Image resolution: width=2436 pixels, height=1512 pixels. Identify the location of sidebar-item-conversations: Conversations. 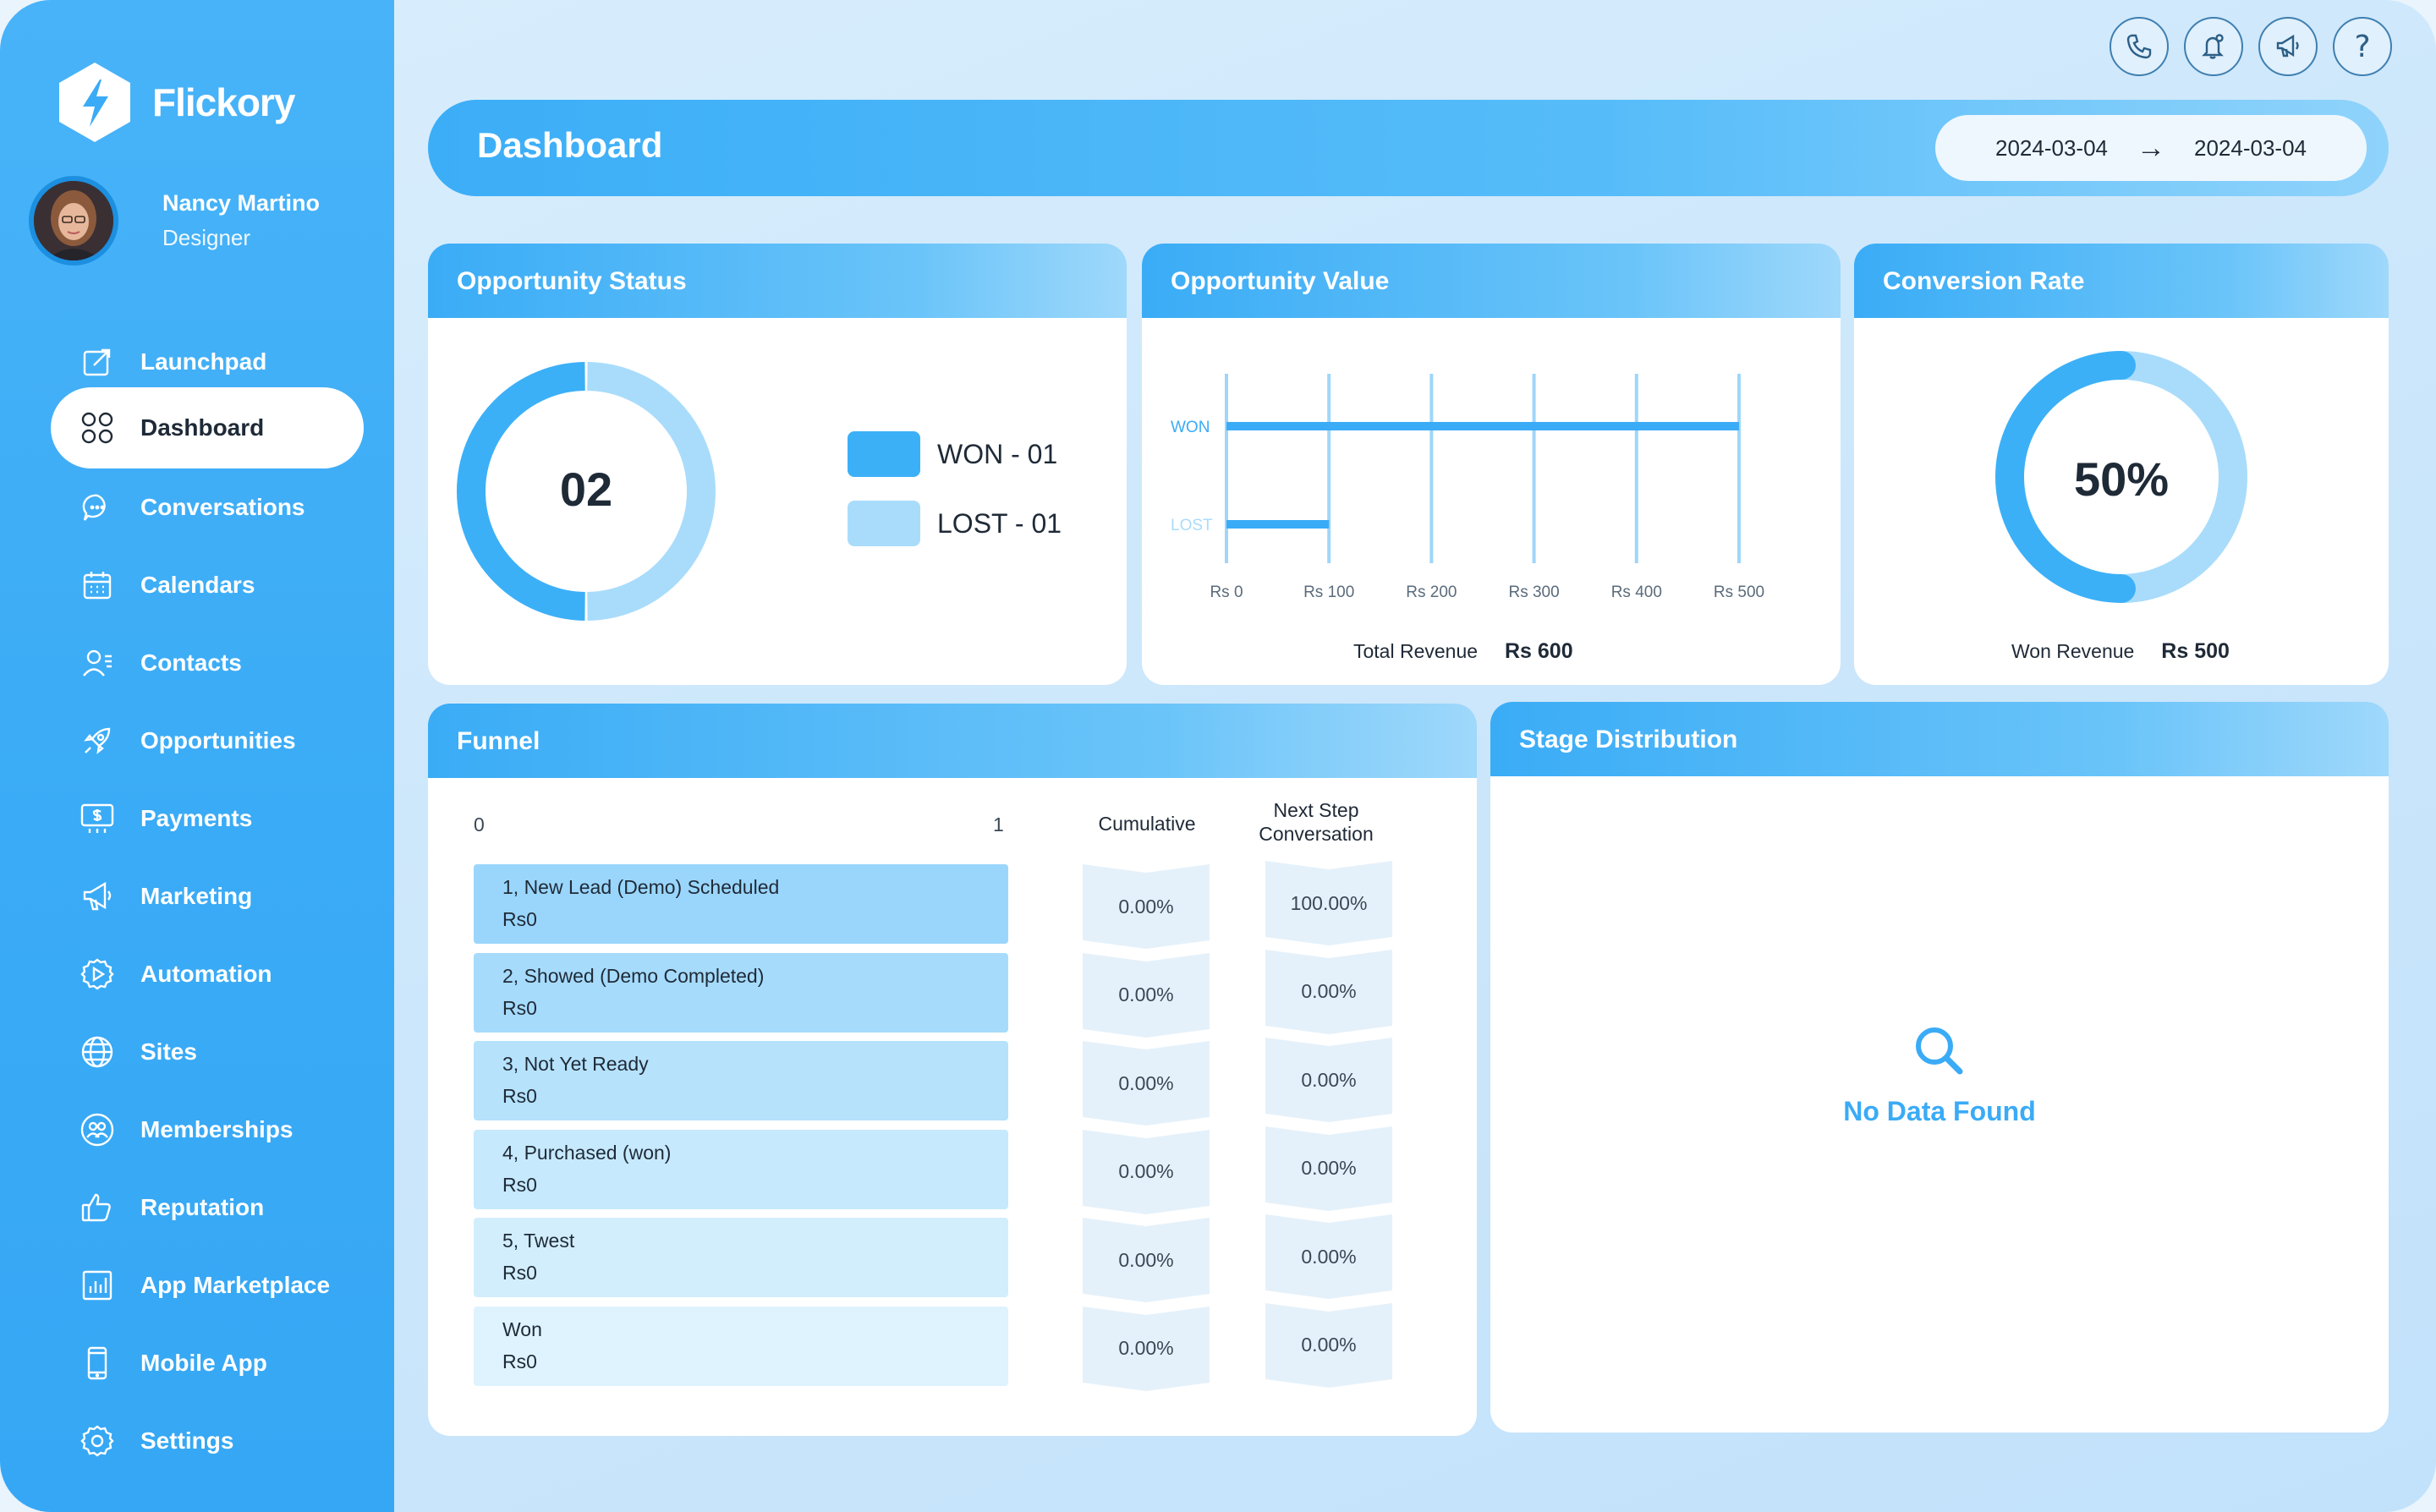
(208, 507).